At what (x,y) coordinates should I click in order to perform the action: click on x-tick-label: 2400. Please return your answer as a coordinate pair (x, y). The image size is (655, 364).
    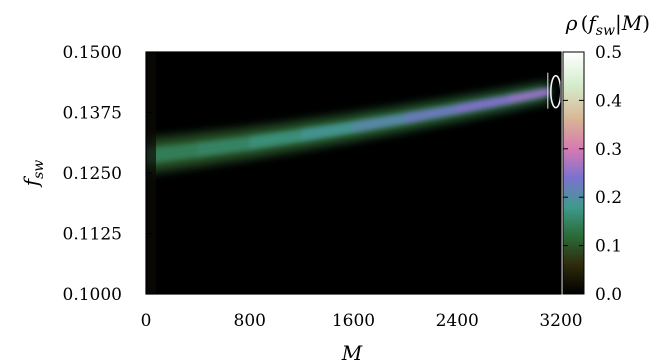
    Looking at the image, I should click on (457, 321).